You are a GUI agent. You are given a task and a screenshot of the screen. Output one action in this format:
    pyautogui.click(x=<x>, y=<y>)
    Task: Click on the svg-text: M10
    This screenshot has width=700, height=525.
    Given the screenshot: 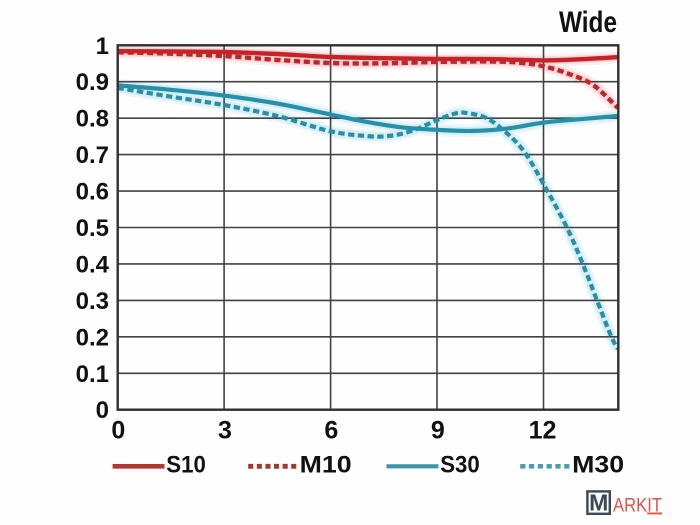 What is the action you would take?
    pyautogui.click(x=326, y=465)
    